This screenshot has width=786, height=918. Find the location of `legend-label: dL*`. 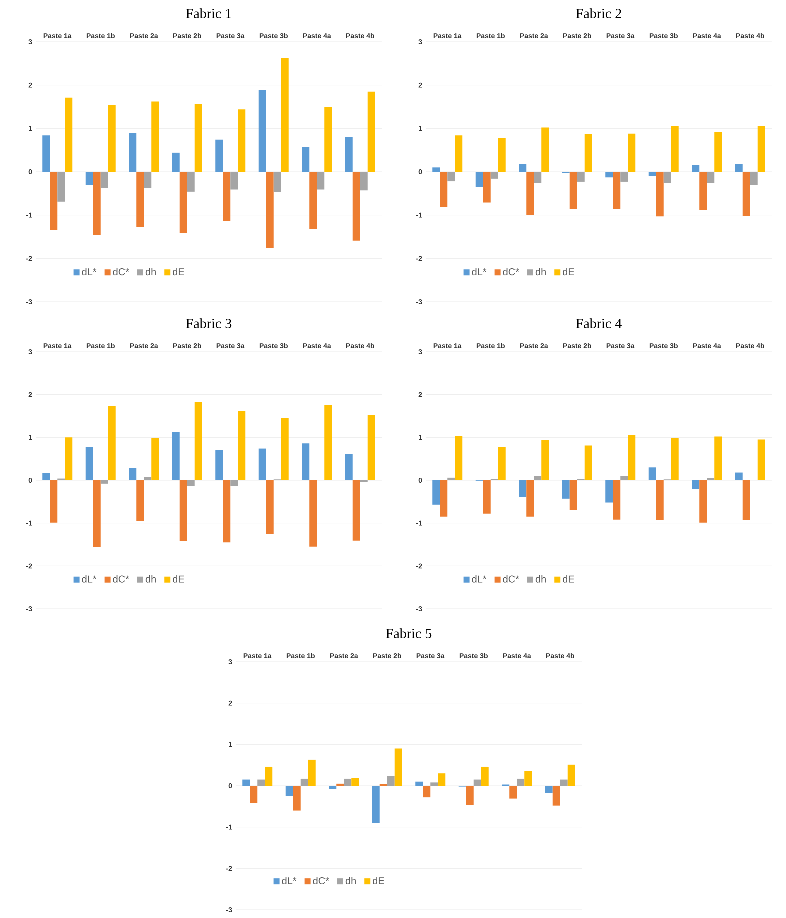

legend-label: dL* is located at coordinates (89, 272).